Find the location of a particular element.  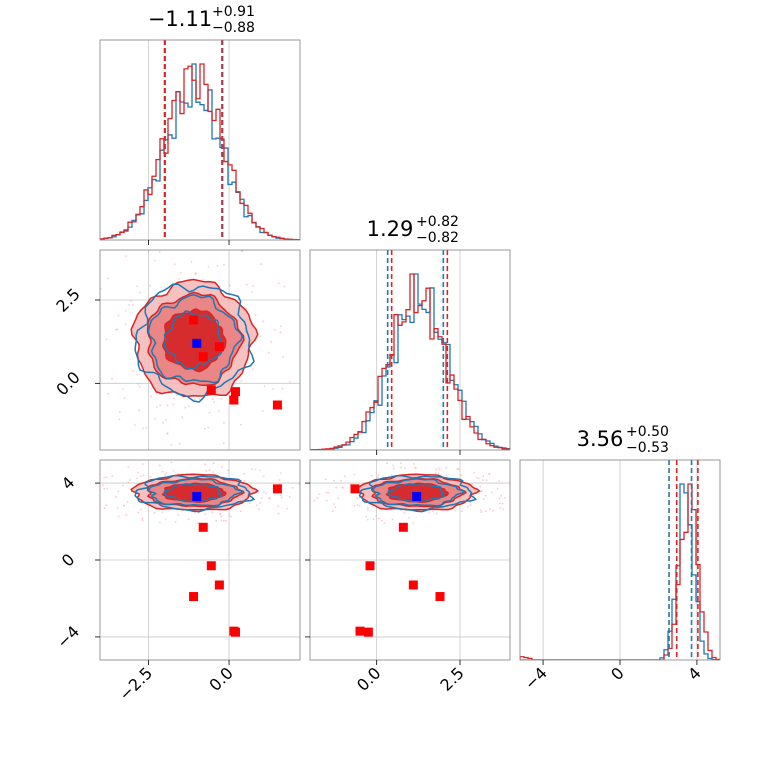

histogram-panel-2: 3.56 +0.50−0.53 is located at coordinates (620, 542).